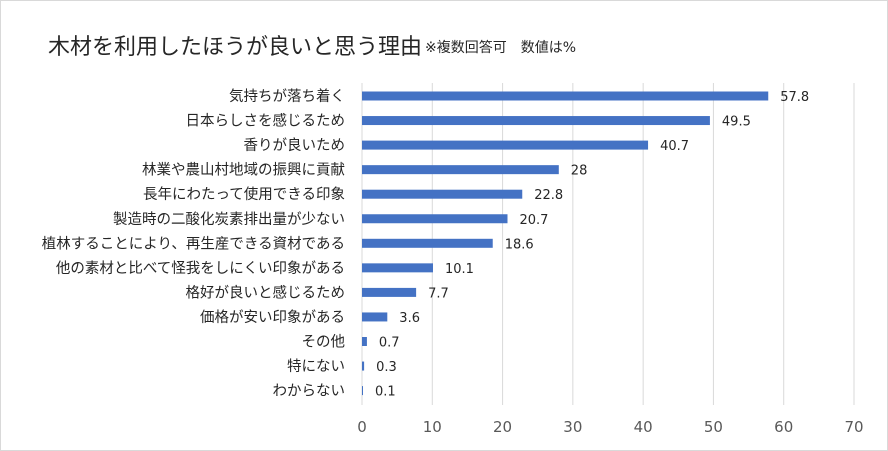 Image resolution: width=888 pixels, height=451 pixels. Describe the element at coordinates (502, 427) in the screenshot. I see `x-tick-label: 20` at that location.